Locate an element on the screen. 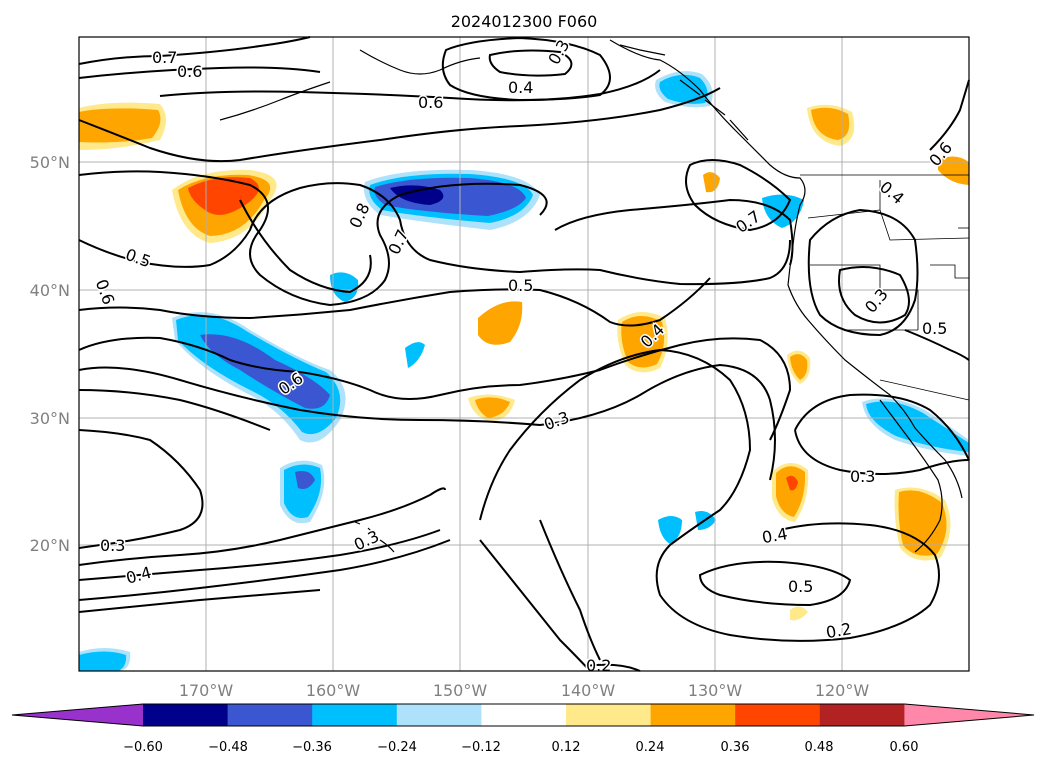  lon-label: 130°W is located at coordinates (715, 690).